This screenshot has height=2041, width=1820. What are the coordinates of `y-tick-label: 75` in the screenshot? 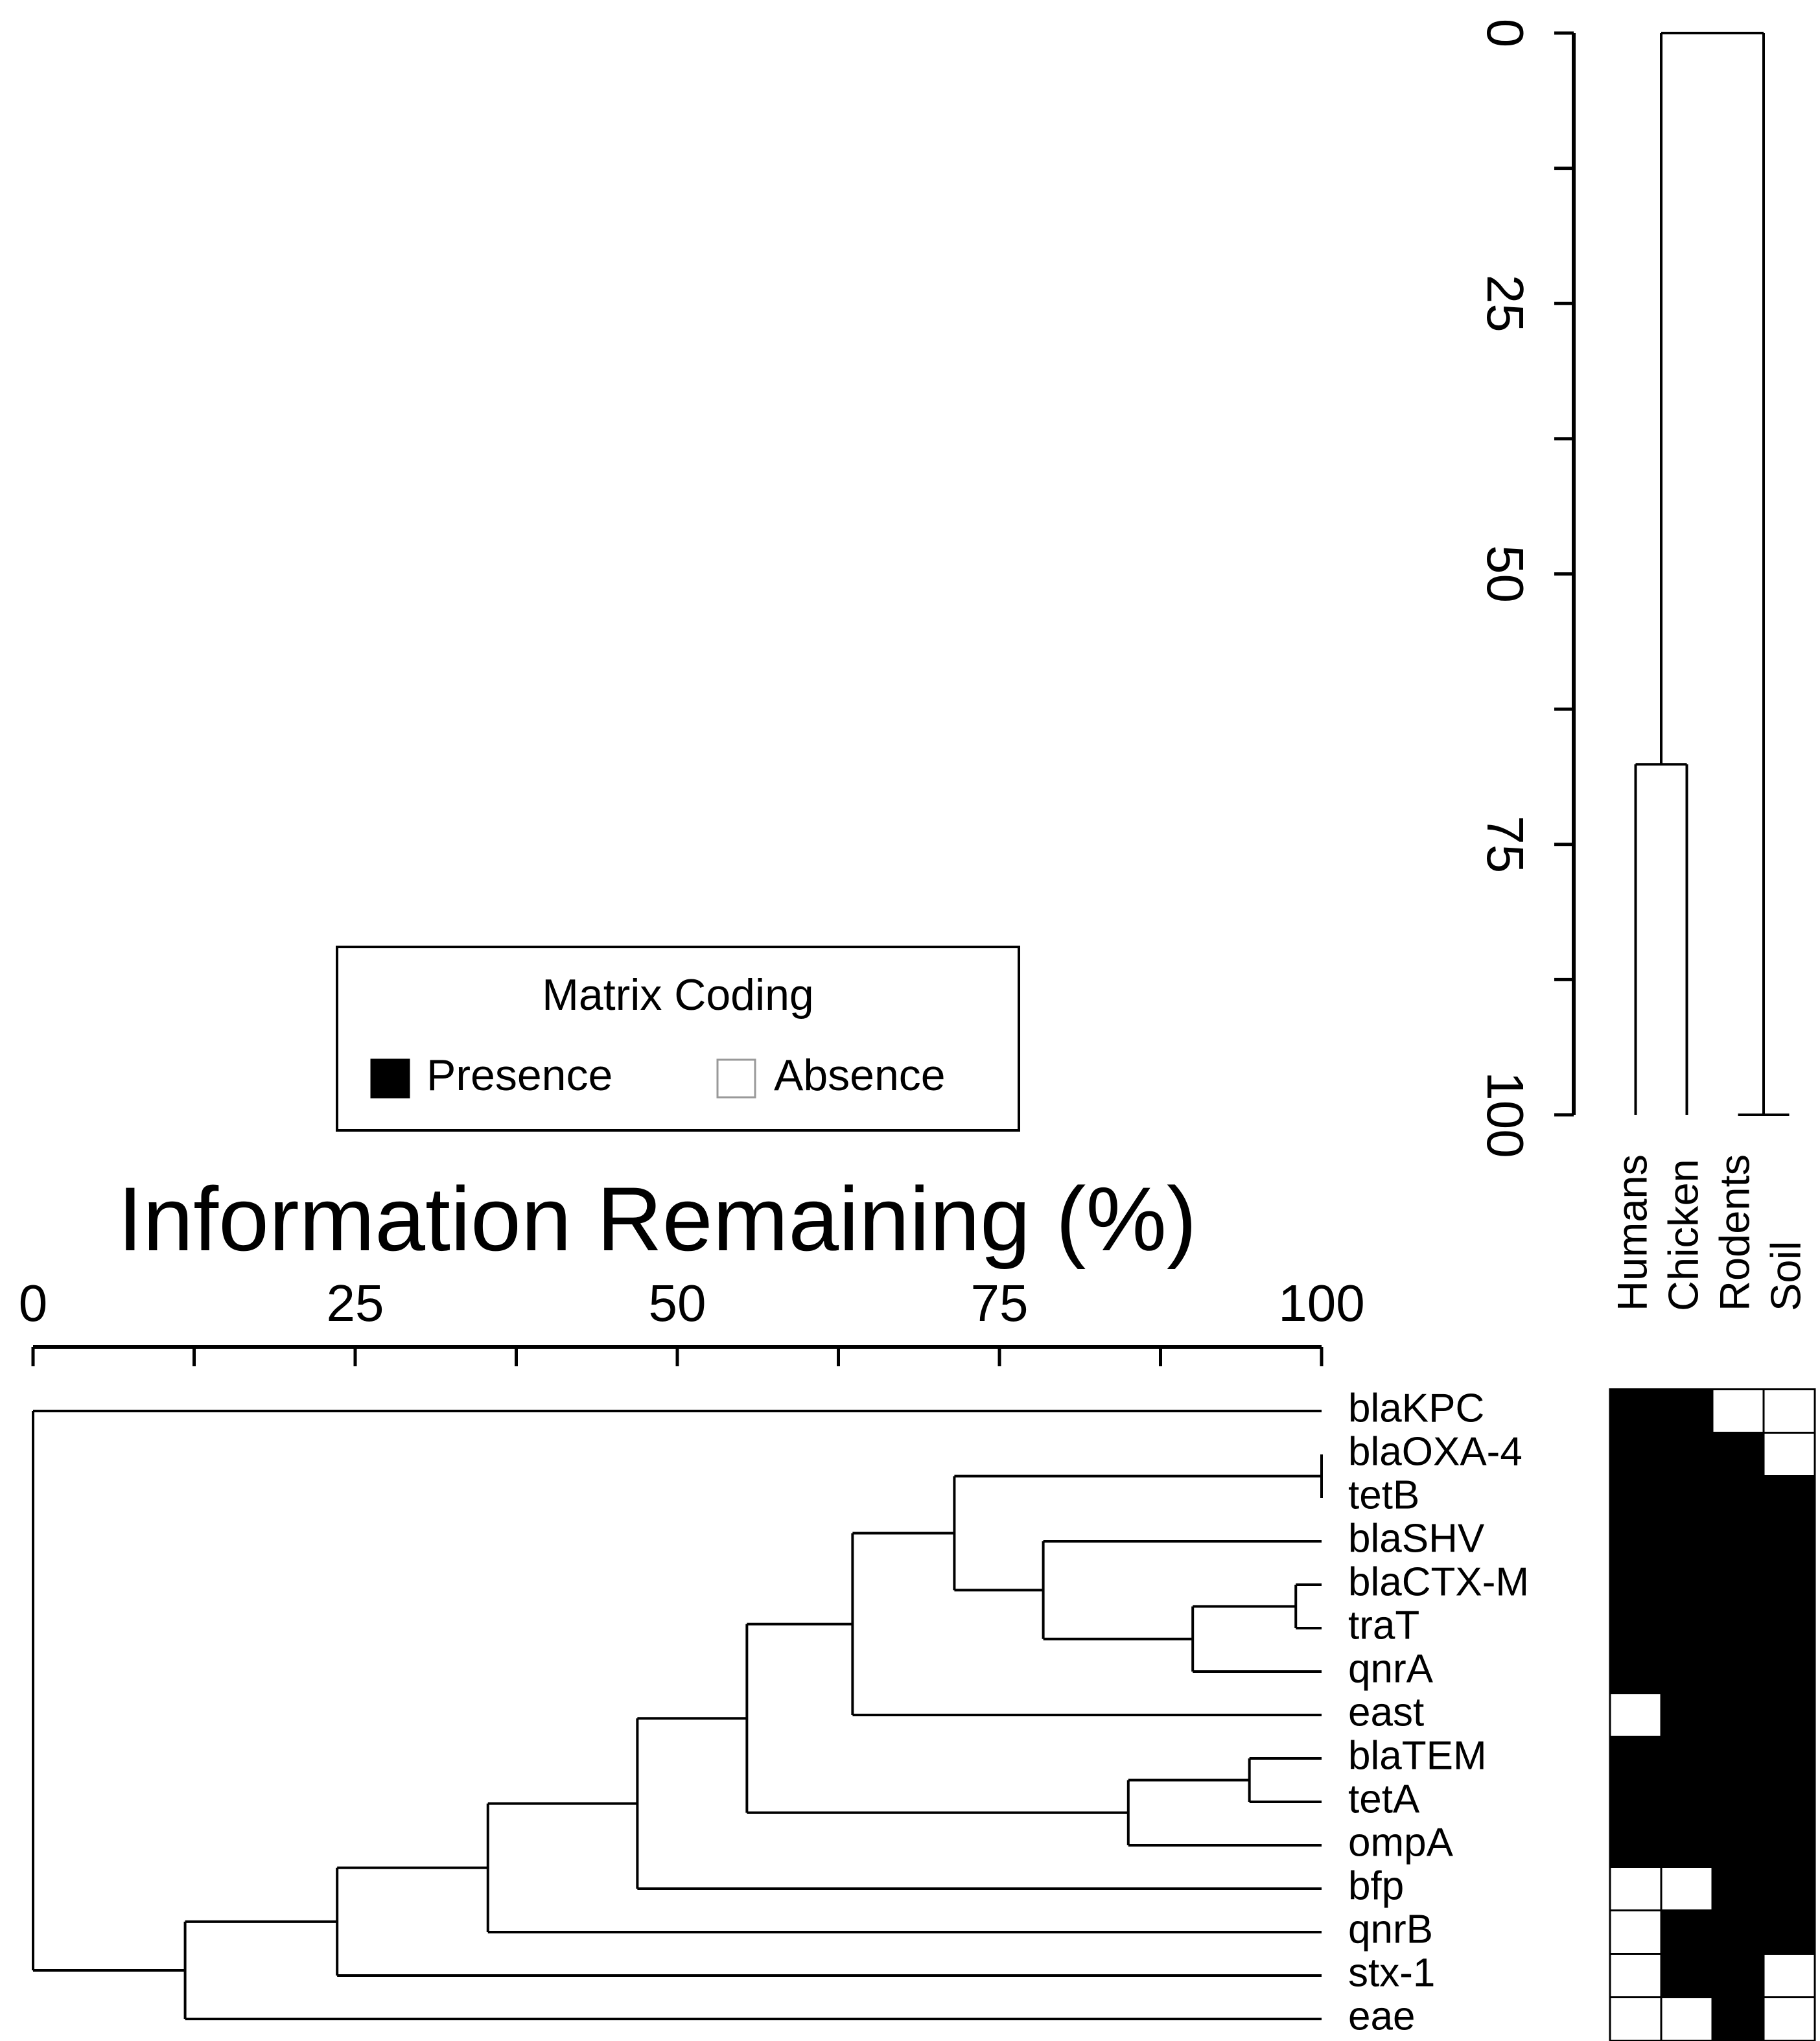 It's located at (1505, 844).